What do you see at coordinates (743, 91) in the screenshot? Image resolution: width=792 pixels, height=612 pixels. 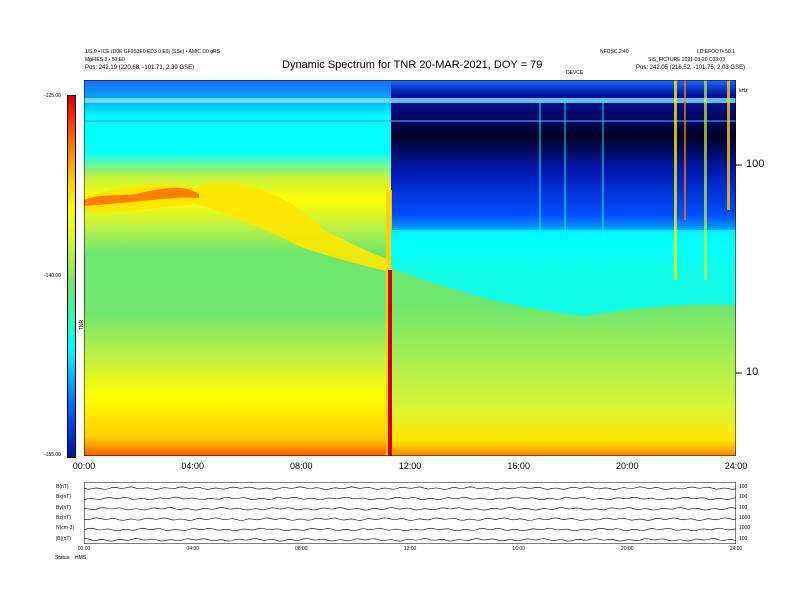 I see `y-axis-unit: kHz` at bounding box center [743, 91].